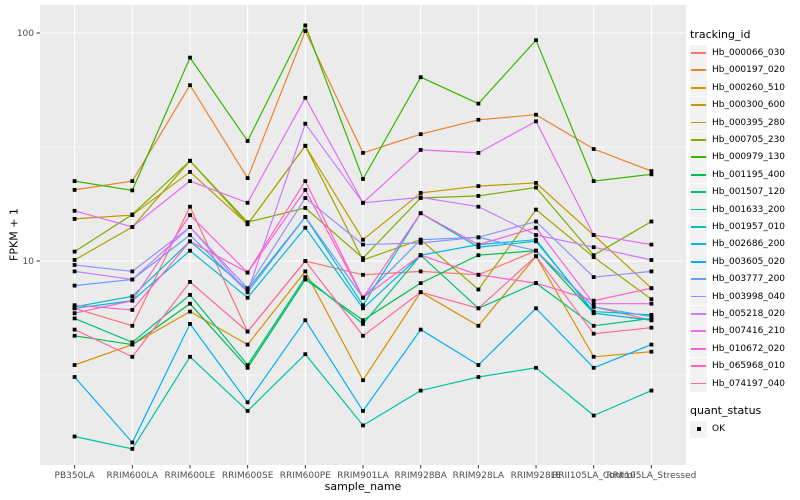  Describe the element at coordinates (726, 410) in the screenshot. I see `legend-title-quant-status: quant_status` at that location.